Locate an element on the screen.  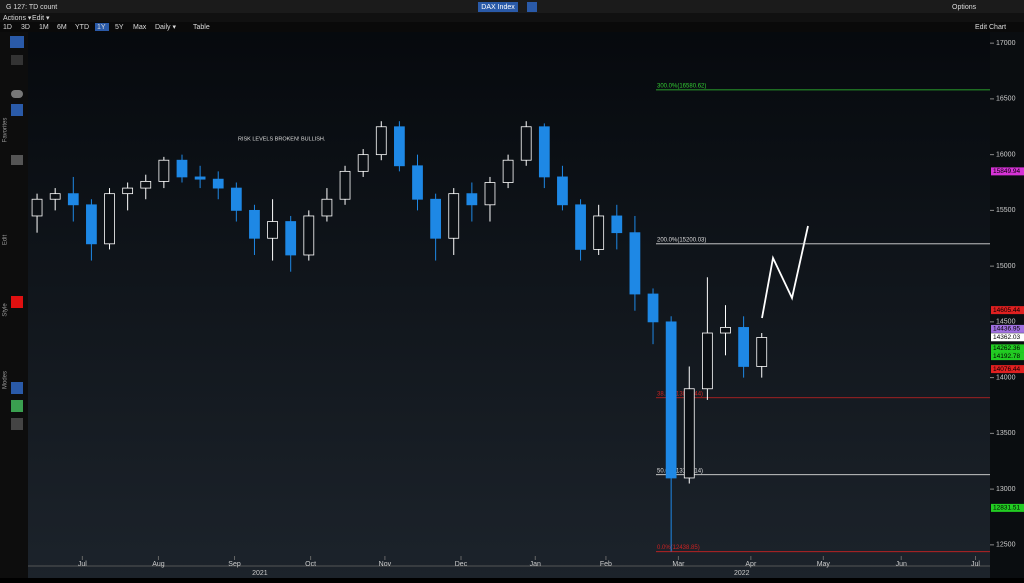
range-bar is located at coordinates (512, 27).